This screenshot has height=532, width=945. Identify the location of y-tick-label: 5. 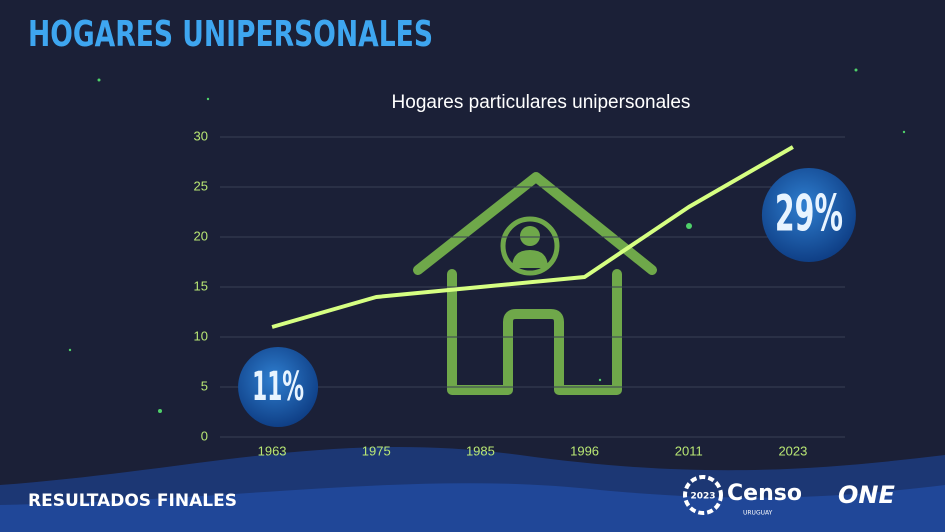
(204, 385).